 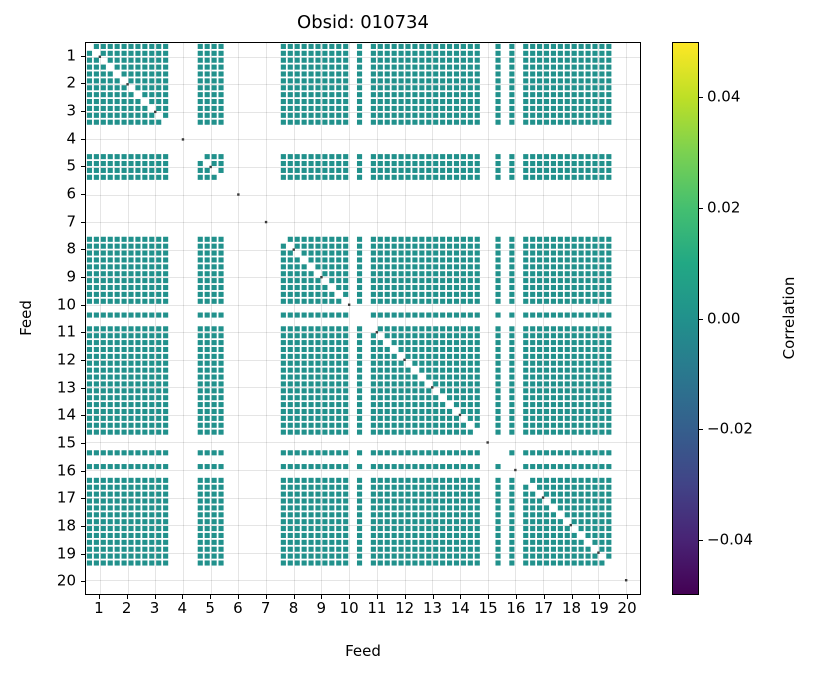 What do you see at coordinates (724, 207) in the screenshot?
I see `colorbar-tick-label: 0.02` at bounding box center [724, 207].